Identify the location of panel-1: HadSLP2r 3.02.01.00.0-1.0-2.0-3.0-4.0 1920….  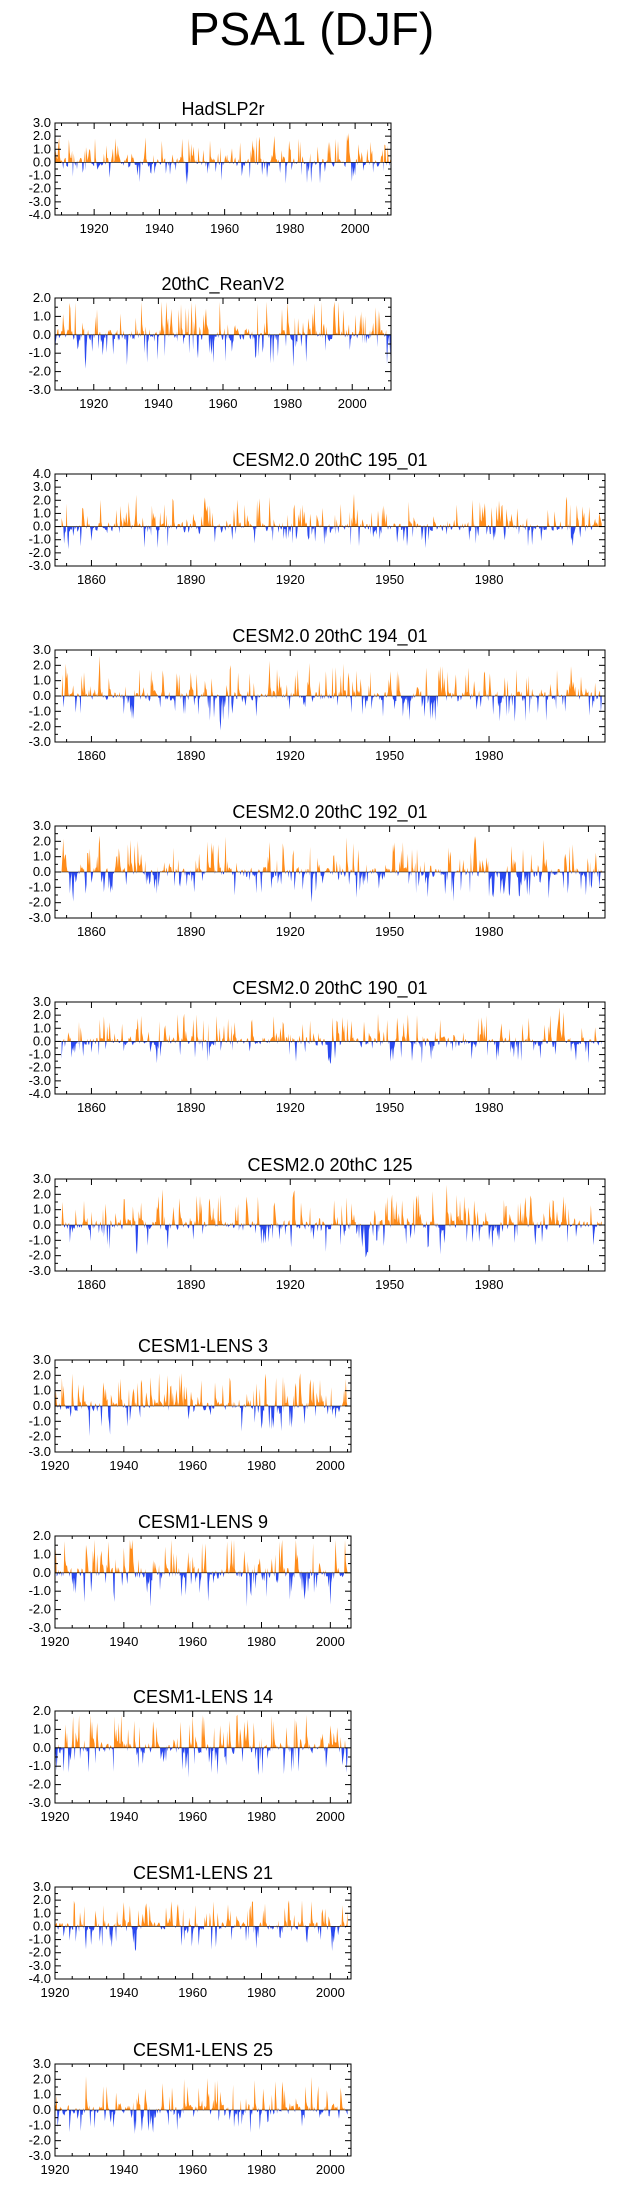
(210, 167).